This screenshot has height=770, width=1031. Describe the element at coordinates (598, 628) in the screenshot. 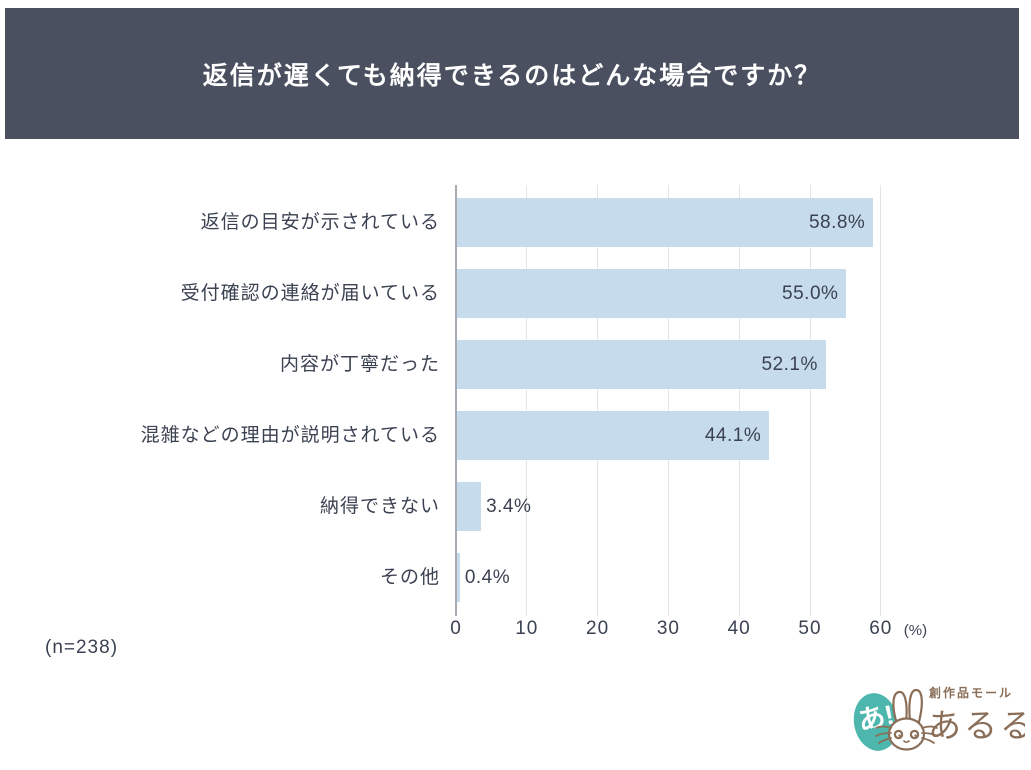

I see `x-tick-label: 20` at that location.